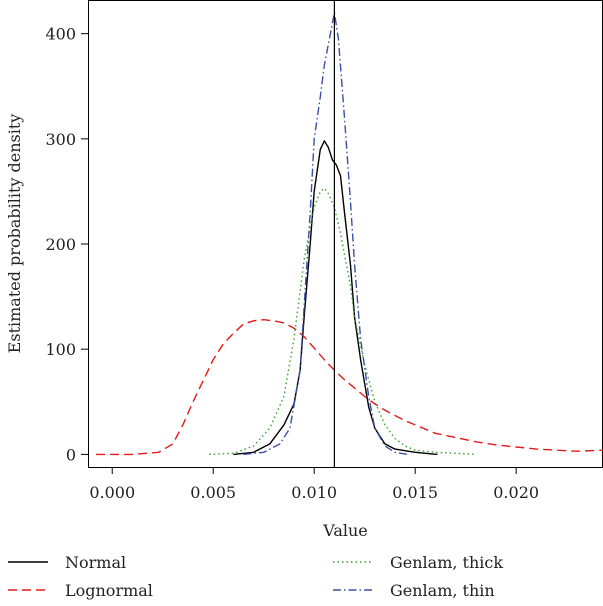 This screenshot has height=606, width=603. I want to click on legend-label: Normal, so click(95, 562).